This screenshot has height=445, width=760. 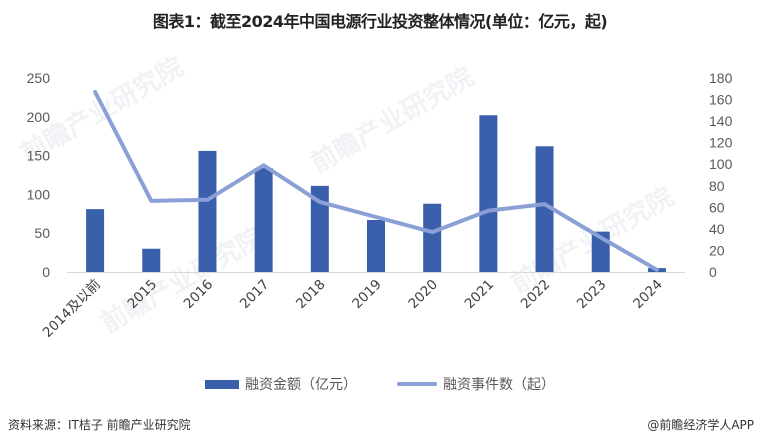 What do you see at coordinates (713, 272) in the screenshot?
I see `y-right-tick: 0` at bounding box center [713, 272].